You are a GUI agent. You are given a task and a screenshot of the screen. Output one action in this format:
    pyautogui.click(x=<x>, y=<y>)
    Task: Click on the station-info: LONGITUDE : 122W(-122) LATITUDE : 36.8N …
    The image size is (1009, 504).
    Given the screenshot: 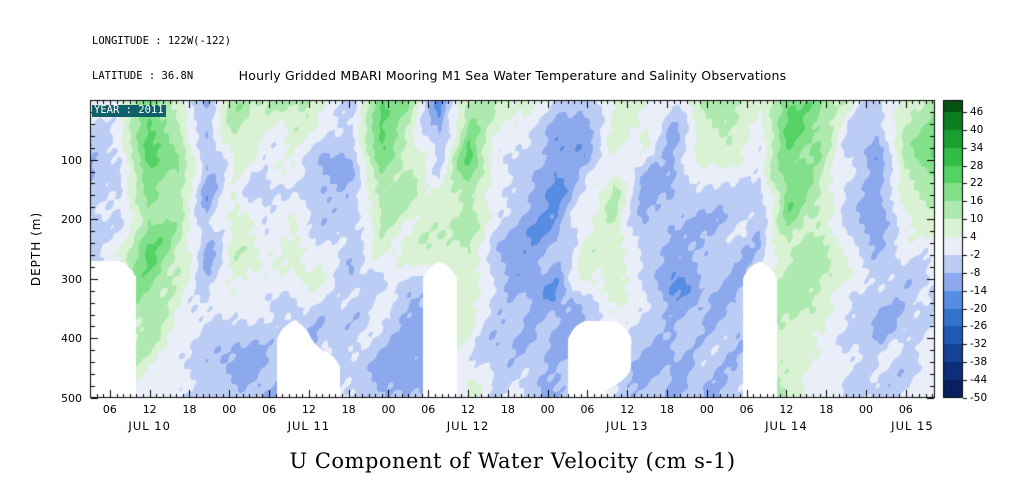 What is the action you would take?
    pyautogui.click(x=161, y=76)
    